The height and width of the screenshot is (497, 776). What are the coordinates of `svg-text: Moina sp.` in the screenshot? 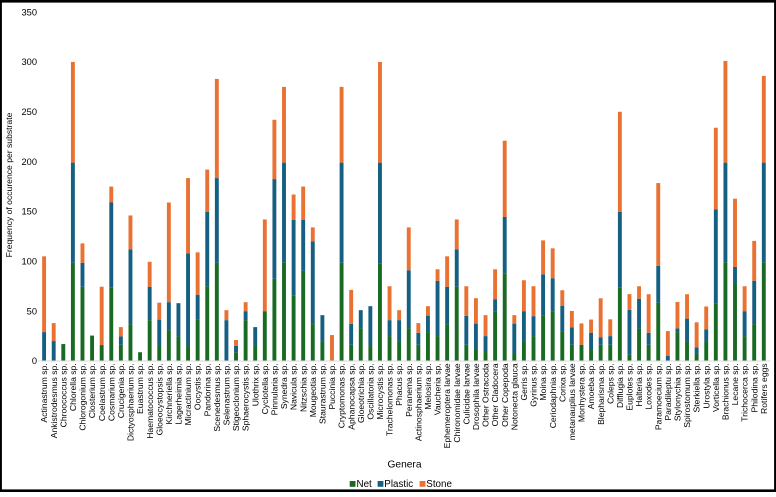 It's located at (543, 381).